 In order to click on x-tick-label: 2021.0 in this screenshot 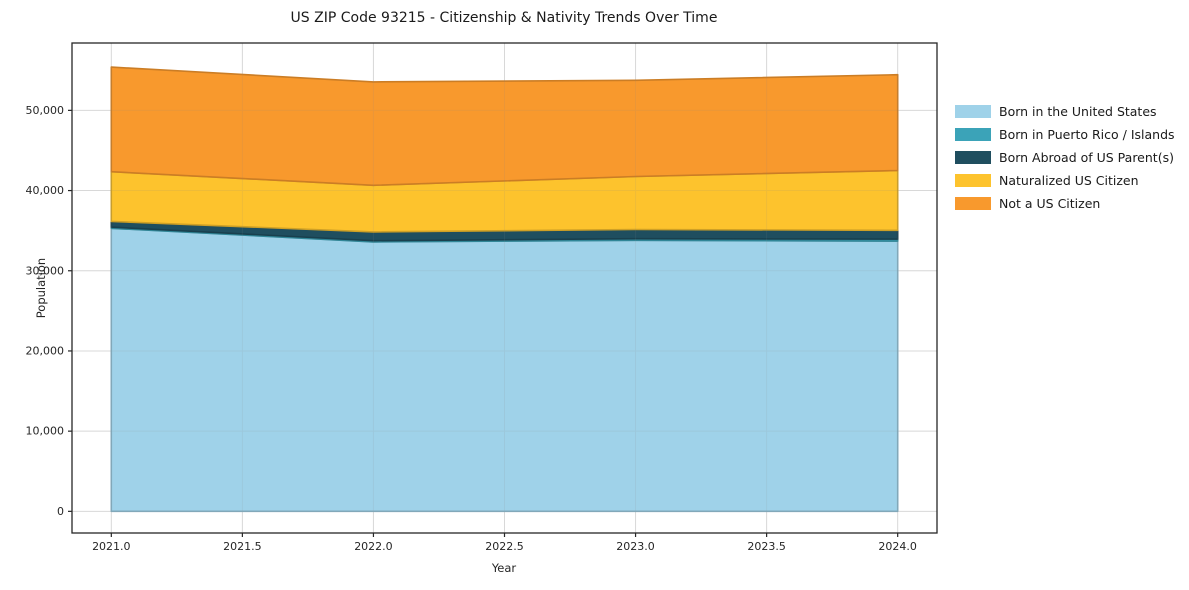, I will do `click(111, 546)`.